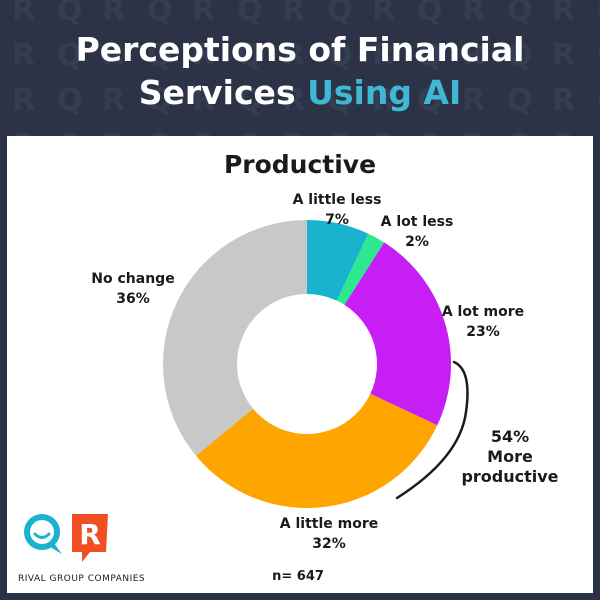  Describe the element at coordinates (417, 242) in the screenshot. I see `slice-value-label: 2%` at that location.